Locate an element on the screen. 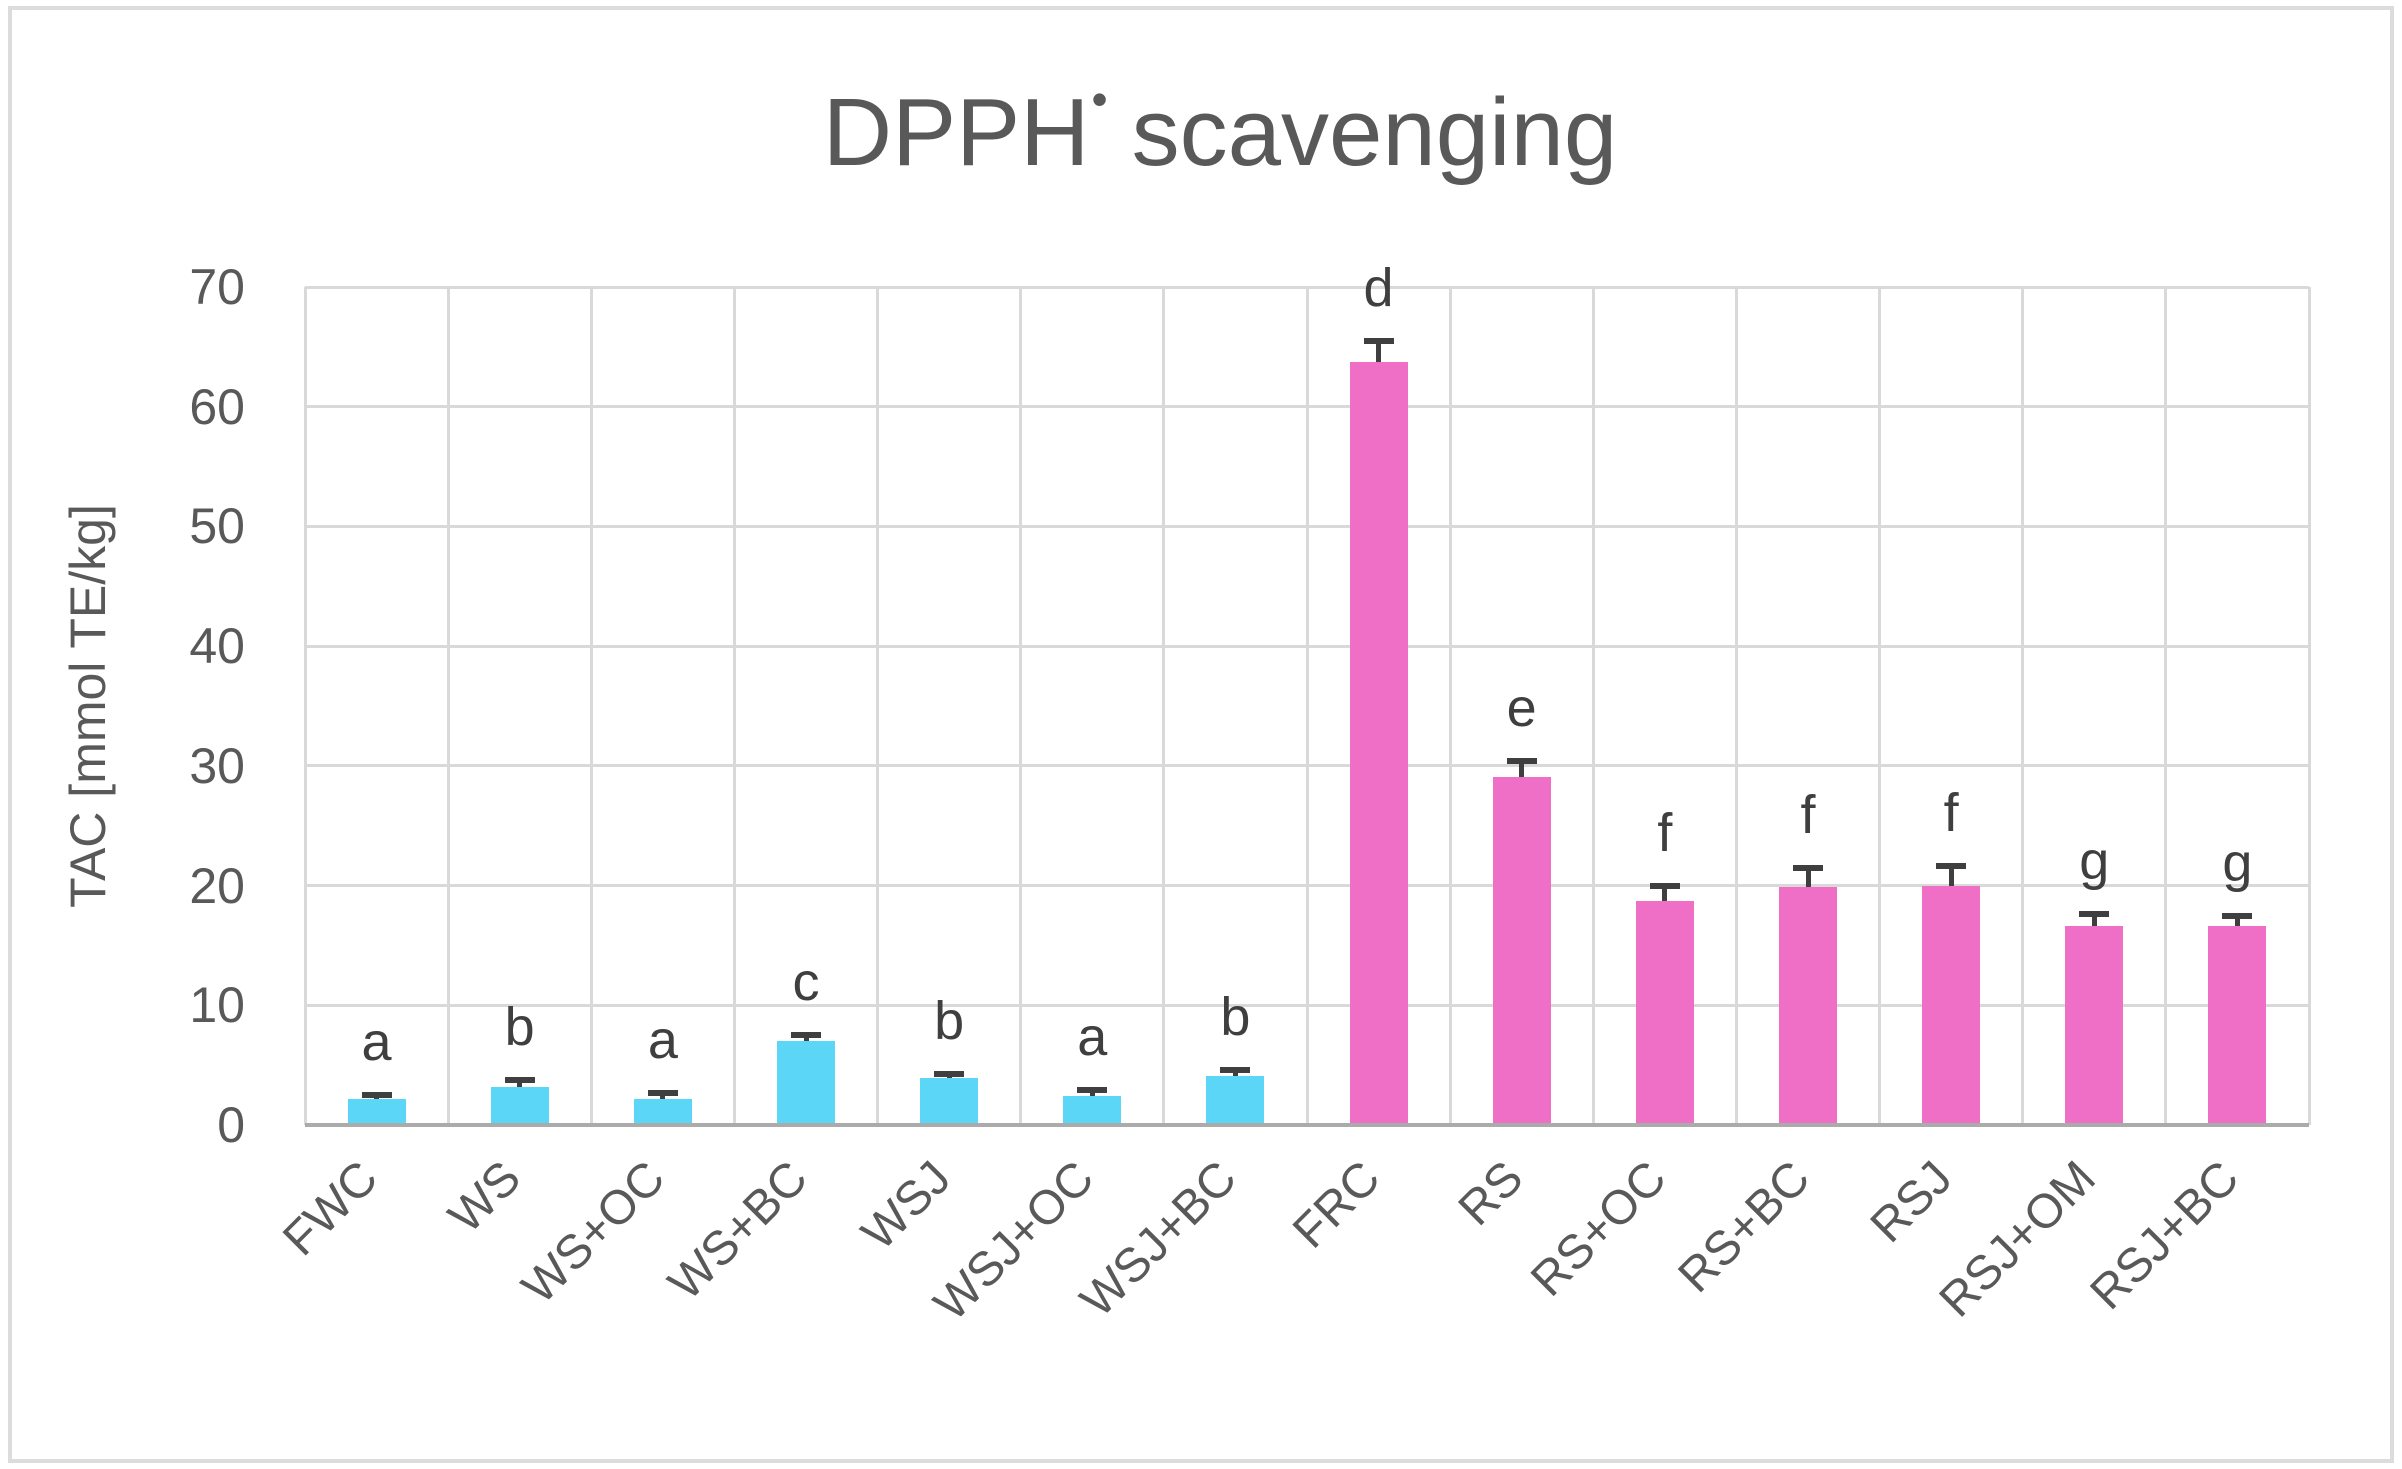  y-axis-title: TAC [mmol TE/kg] is located at coordinates (88, 706).